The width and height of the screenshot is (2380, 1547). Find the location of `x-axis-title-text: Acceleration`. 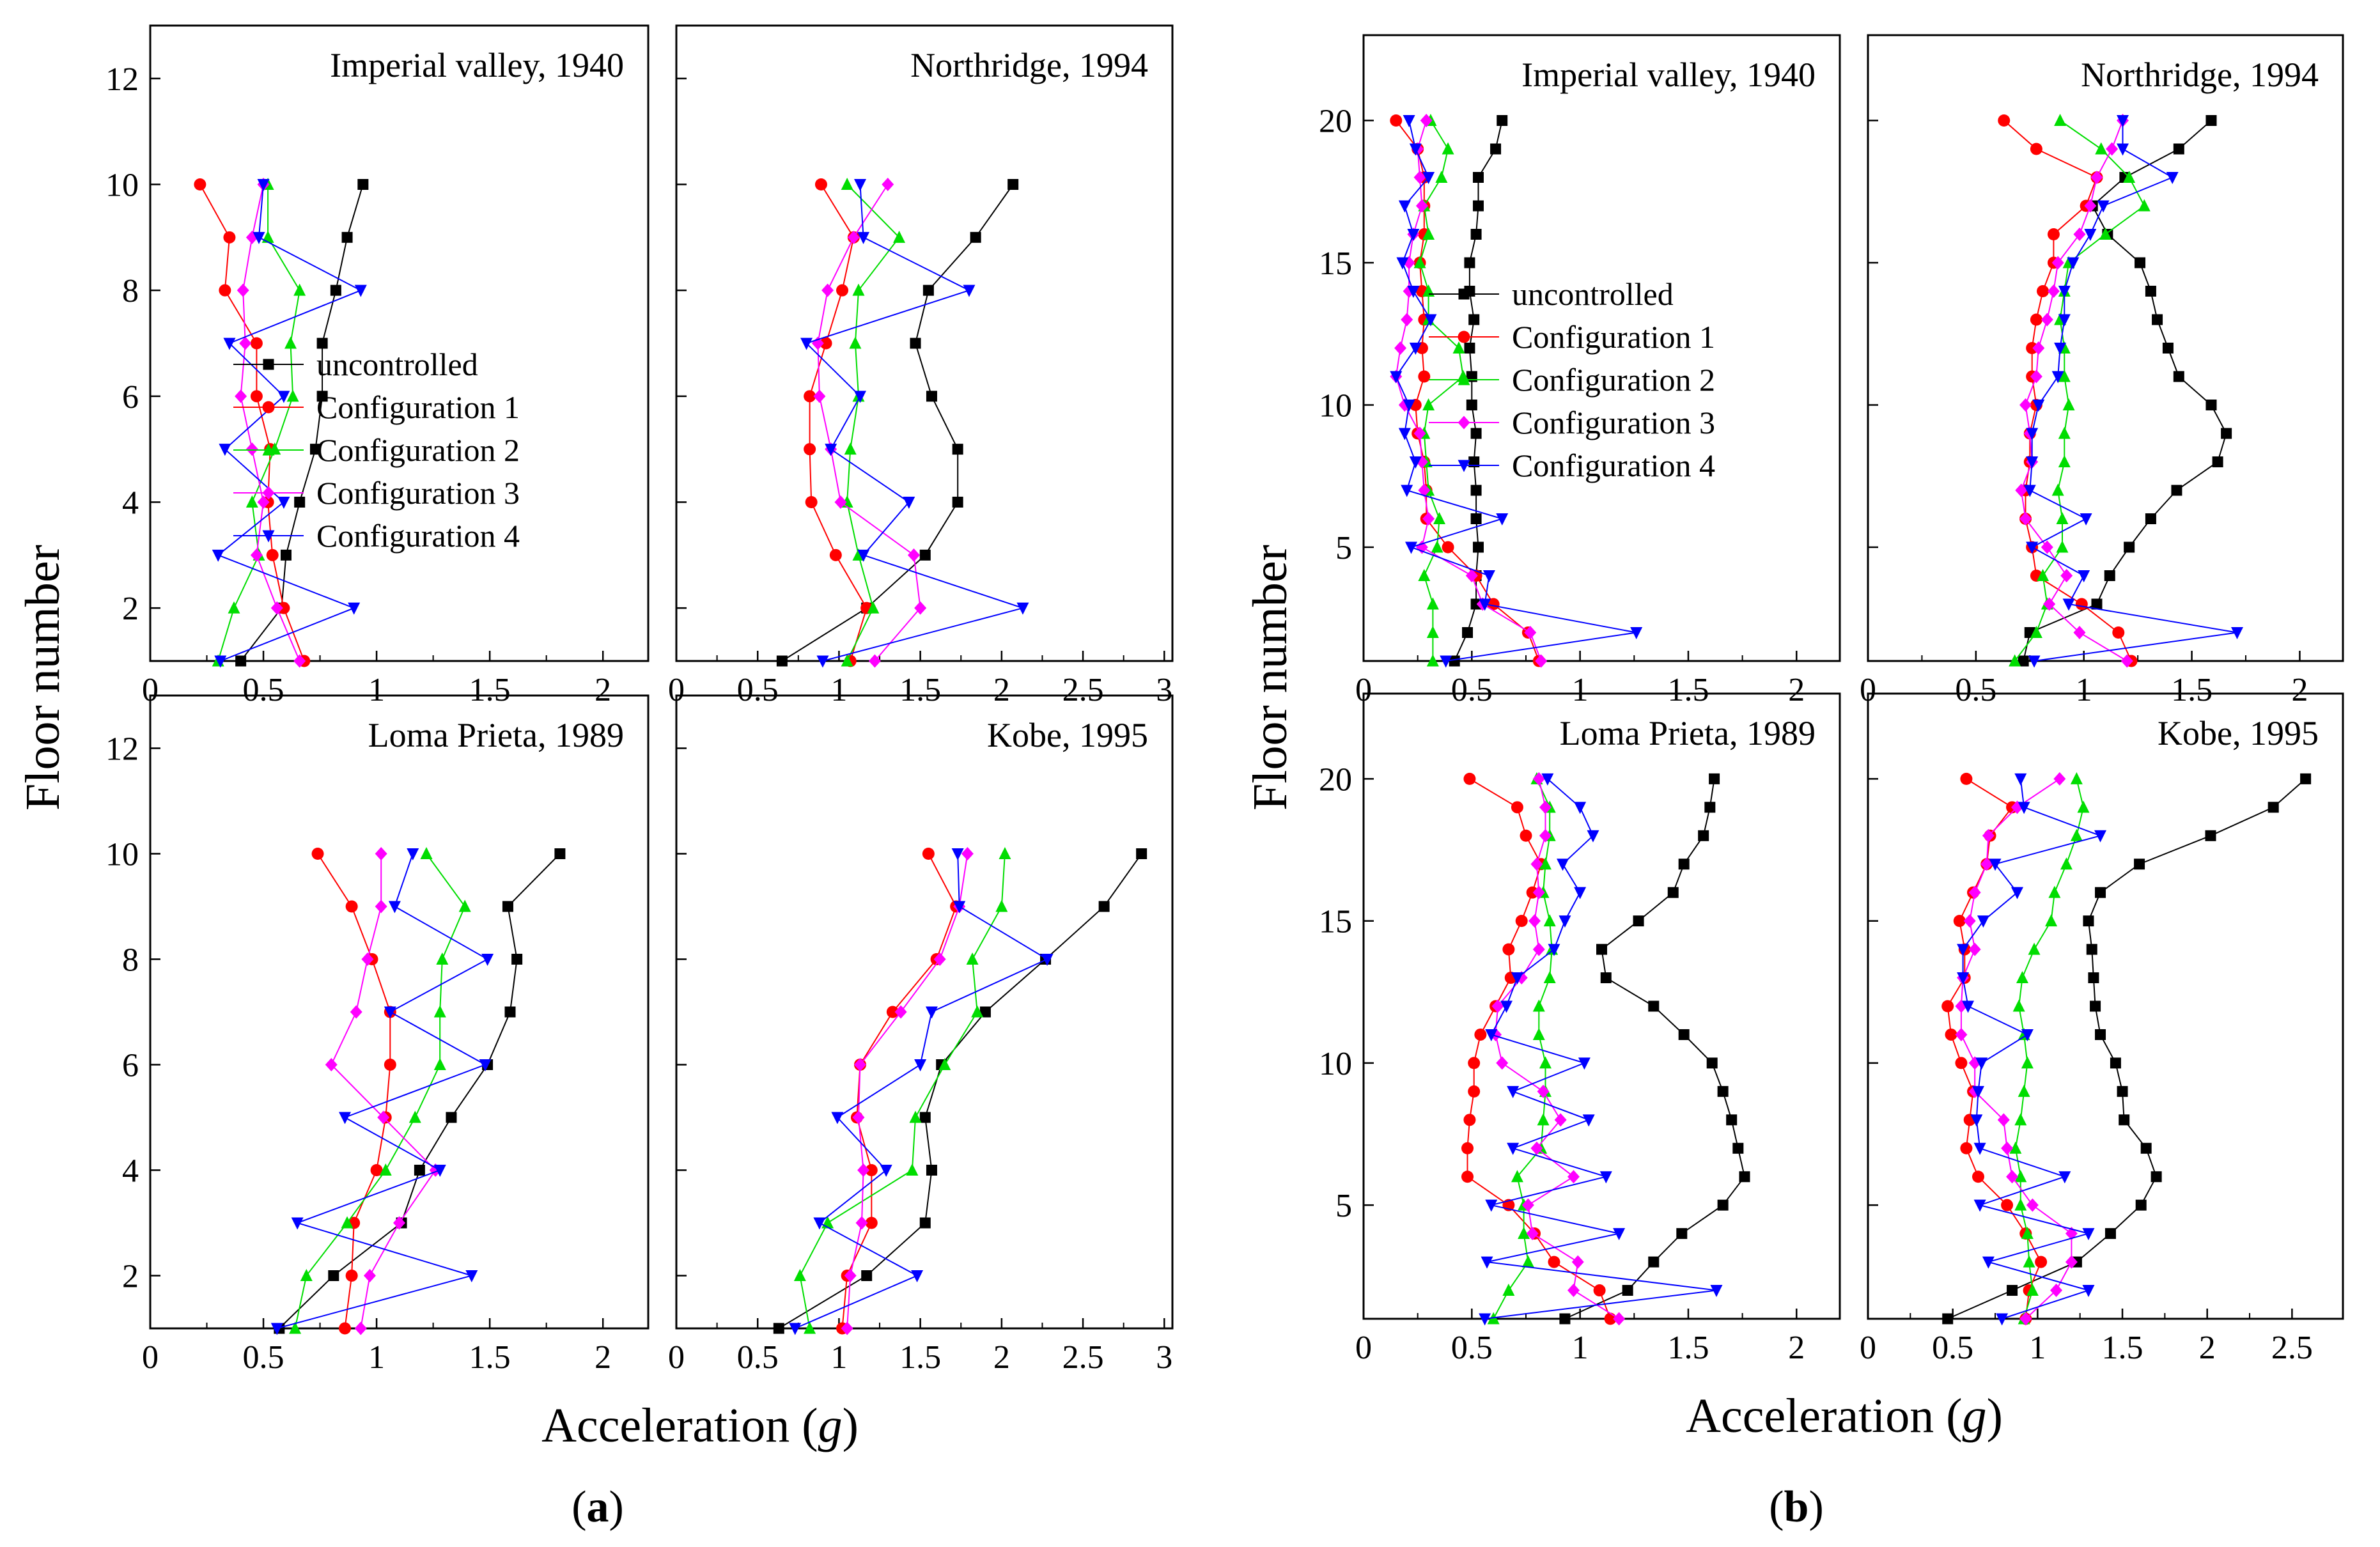

x-axis-title-text: Acceleration is located at coordinates (1810, 1416).